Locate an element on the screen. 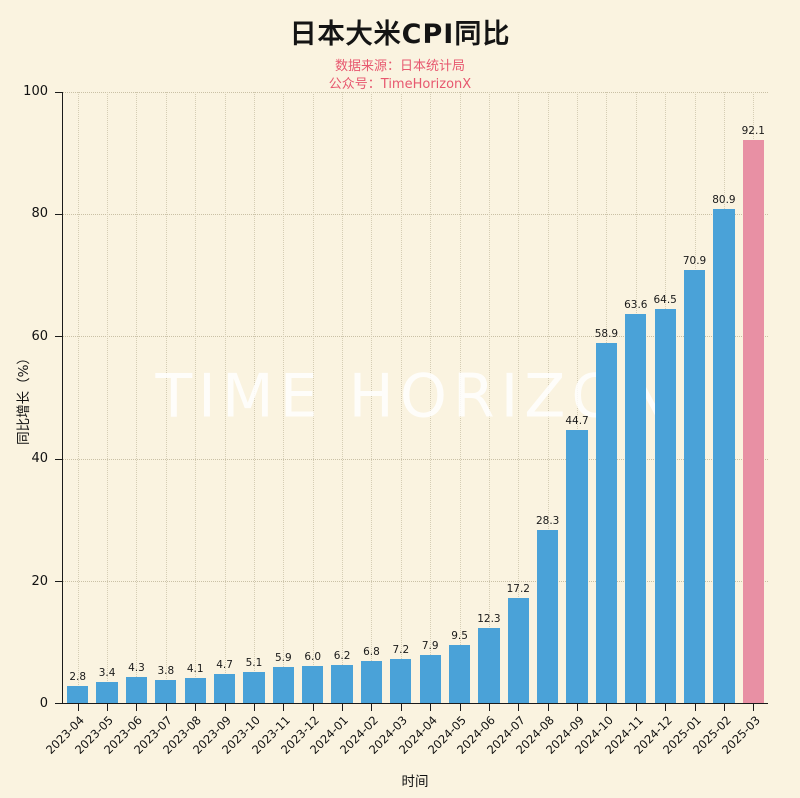 This screenshot has width=800, height=798. bar-group: 4.1 is located at coordinates (195, 397).